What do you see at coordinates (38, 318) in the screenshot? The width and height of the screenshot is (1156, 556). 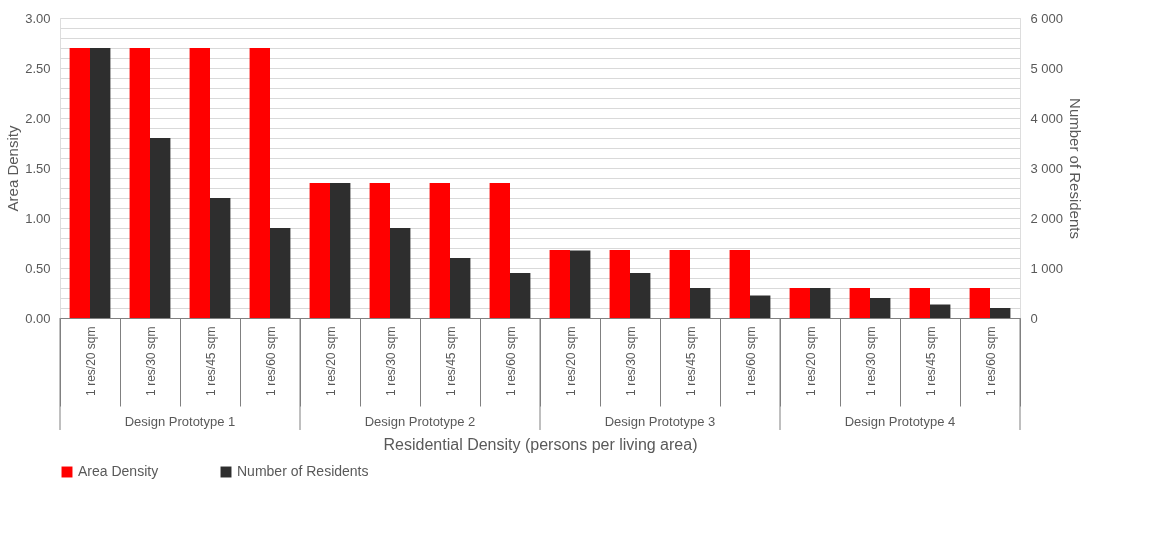 I see `y-tick-label: 0.00` at bounding box center [38, 318].